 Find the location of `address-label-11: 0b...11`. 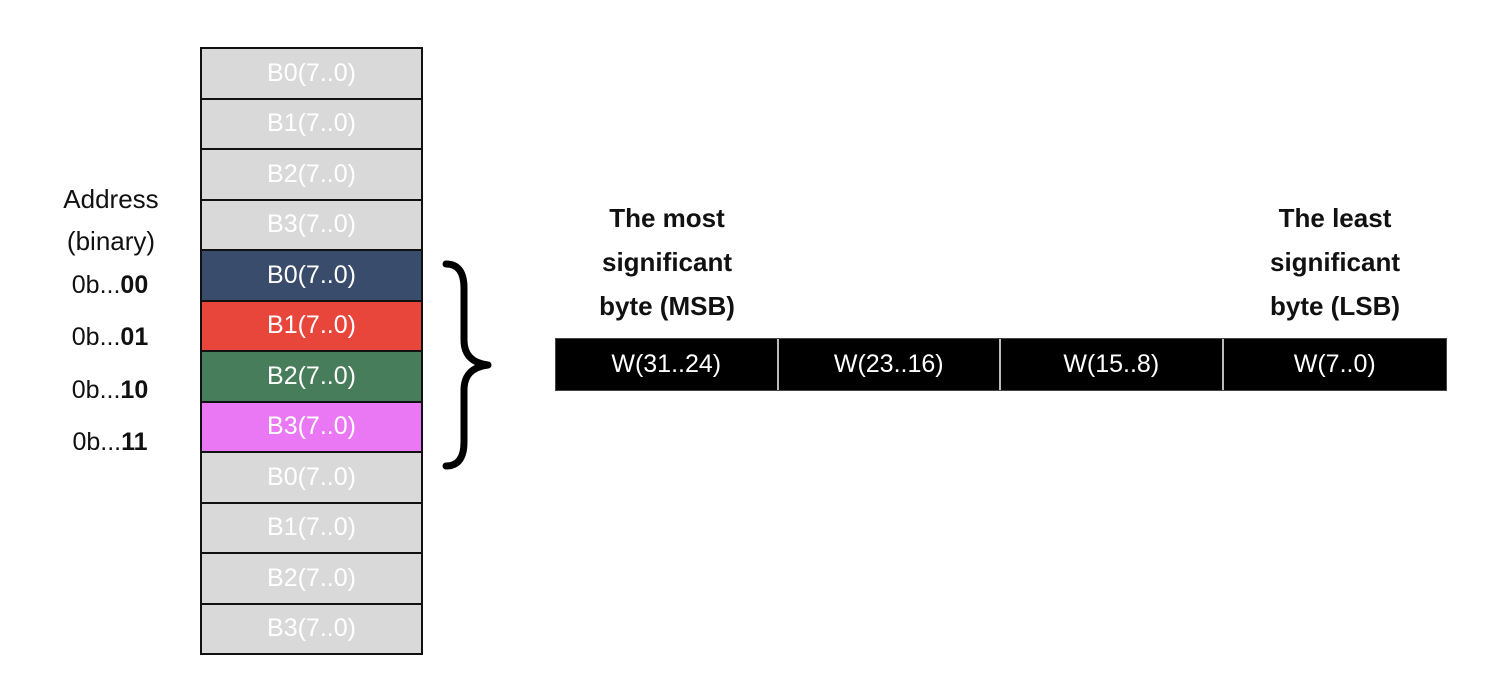

address-label-11: 0b...11 is located at coordinates (110, 442).